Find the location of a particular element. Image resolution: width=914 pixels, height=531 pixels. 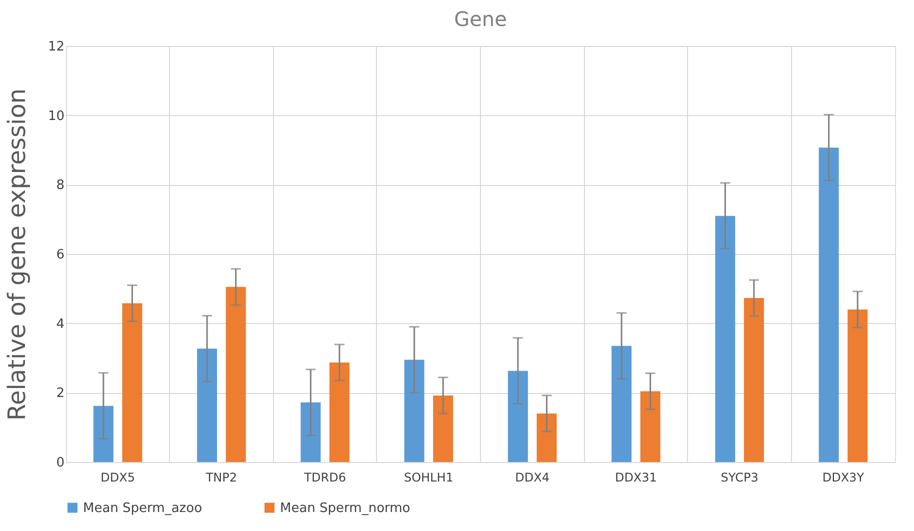

chart-title: Gene is located at coordinates (480, 19).